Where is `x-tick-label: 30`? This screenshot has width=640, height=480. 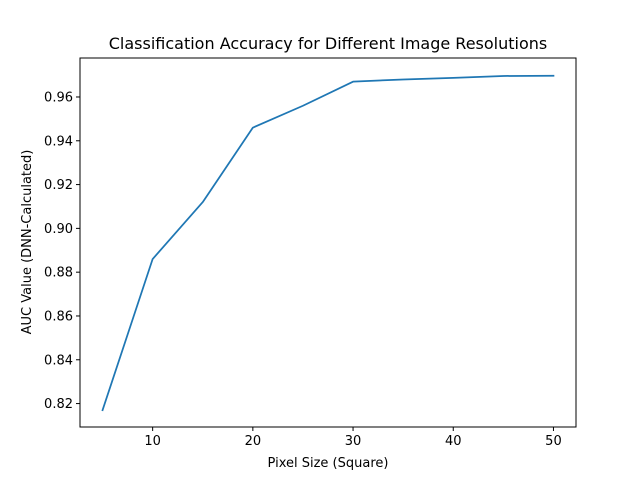
x-tick-label: 30 is located at coordinates (353, 441).